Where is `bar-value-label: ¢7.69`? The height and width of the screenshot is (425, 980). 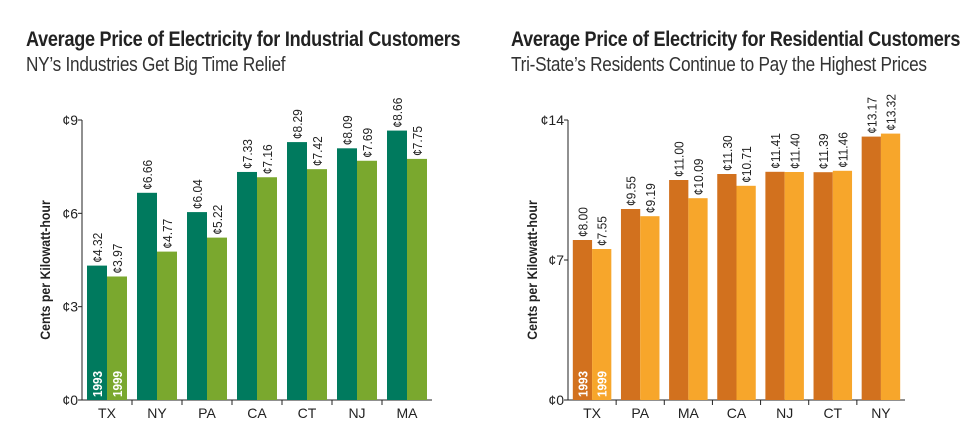 bar-value-label: ¢7.69 is located at coordinates (368, 143).